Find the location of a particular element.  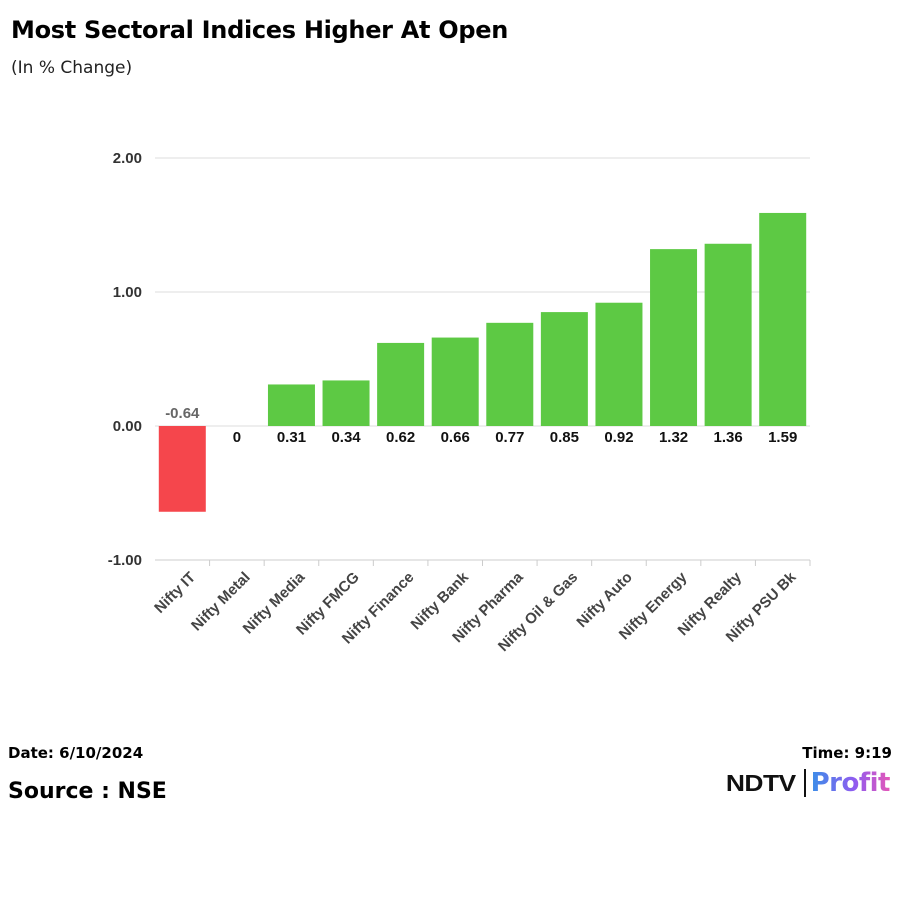

value-label: 0.77 is located at coordinates (509, 437).